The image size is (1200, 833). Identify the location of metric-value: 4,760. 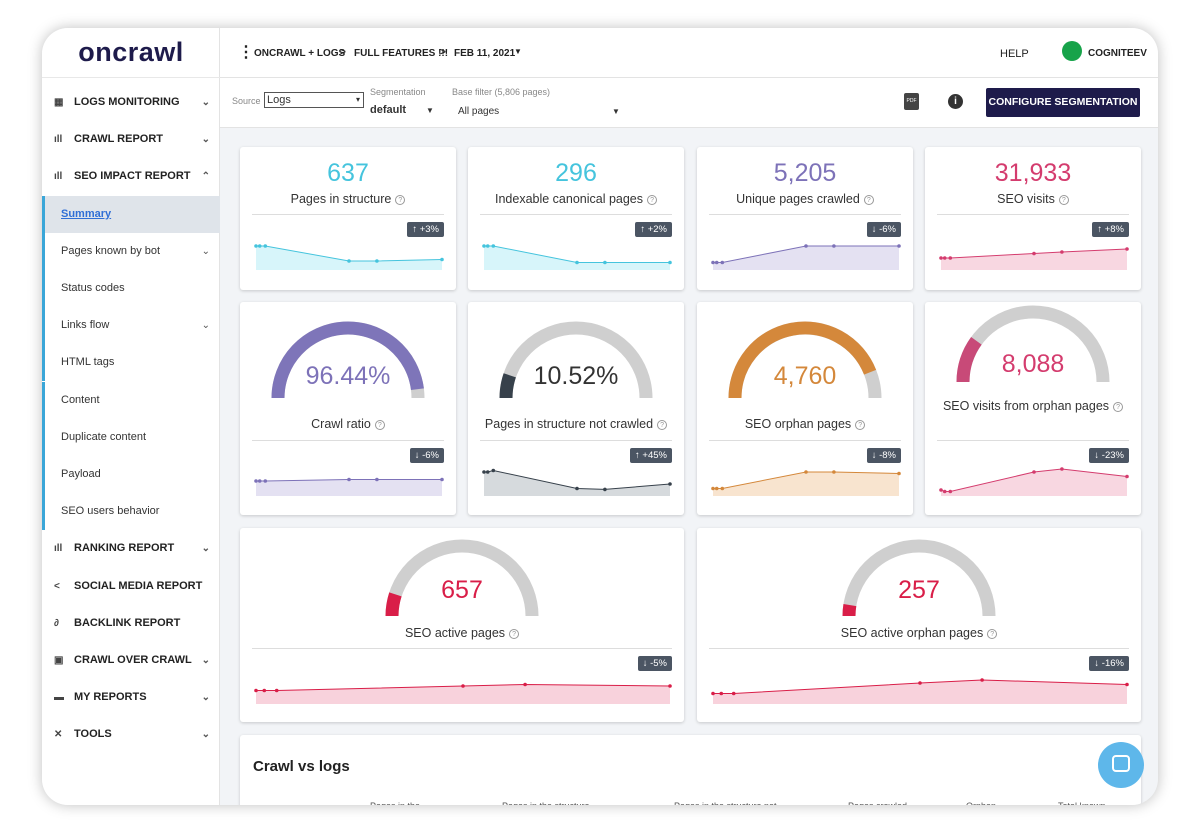
(805, 376).